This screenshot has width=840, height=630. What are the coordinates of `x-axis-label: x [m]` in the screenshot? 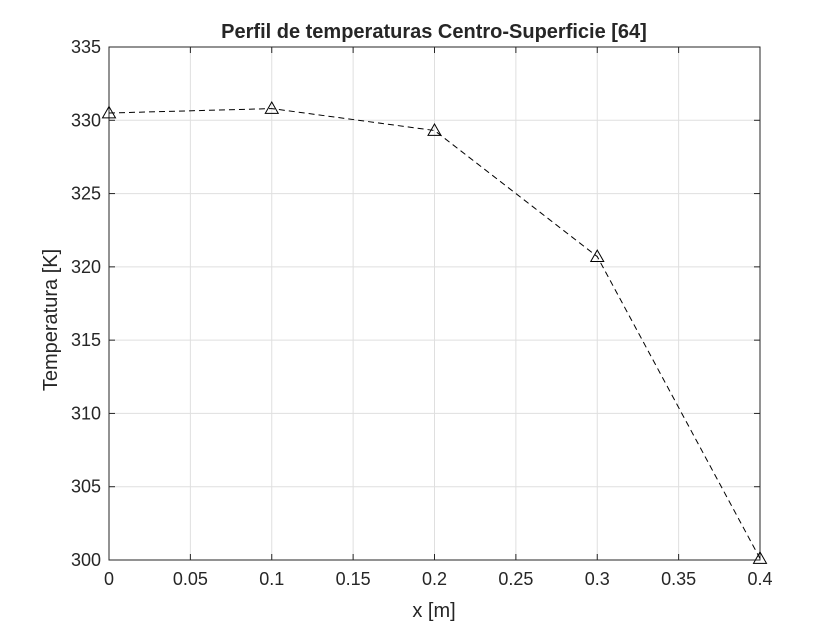 It's located at (433, 611).